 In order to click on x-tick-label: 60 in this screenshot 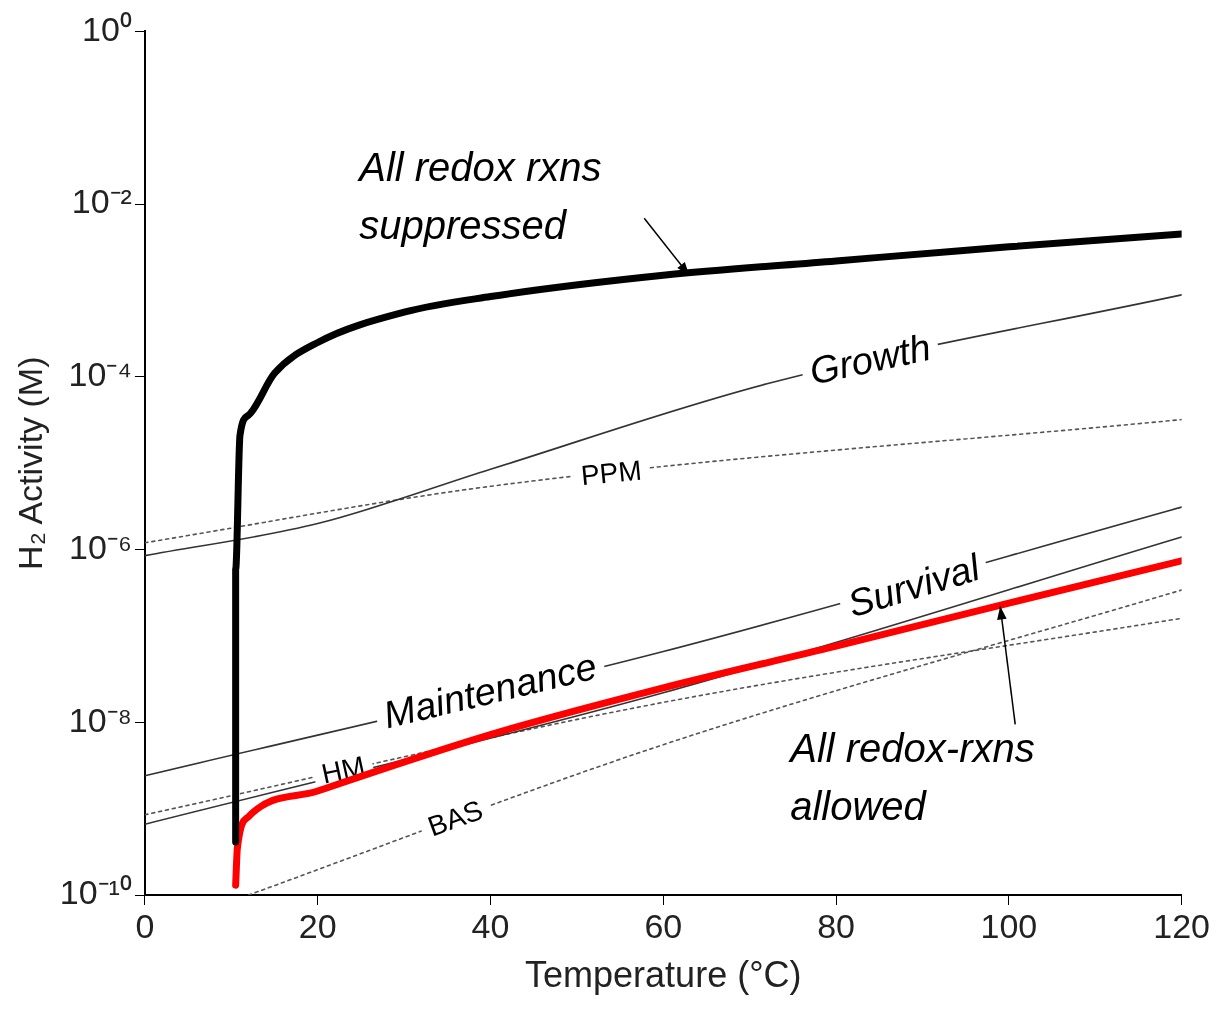, I will do `click(663, 925)`.